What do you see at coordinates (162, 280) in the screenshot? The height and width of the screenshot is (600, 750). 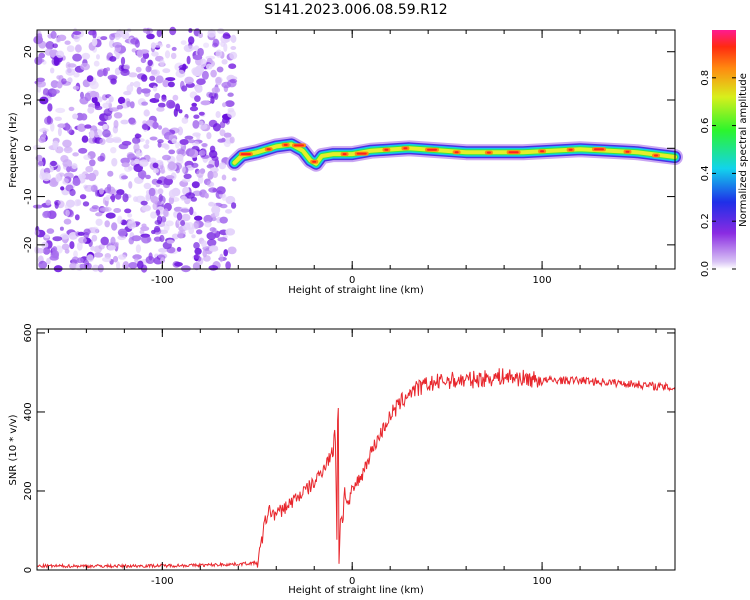 I see `x-tick-label: -100` at bounding box center [162, 280].